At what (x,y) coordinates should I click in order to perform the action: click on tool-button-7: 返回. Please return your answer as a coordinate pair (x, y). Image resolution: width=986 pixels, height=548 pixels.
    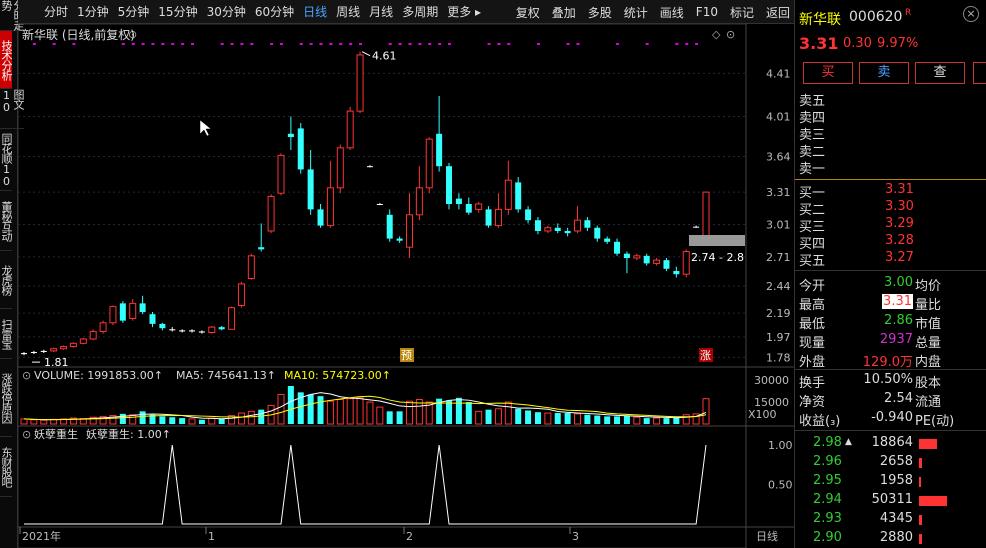
    Looking at the image, I should click on (777, 12).